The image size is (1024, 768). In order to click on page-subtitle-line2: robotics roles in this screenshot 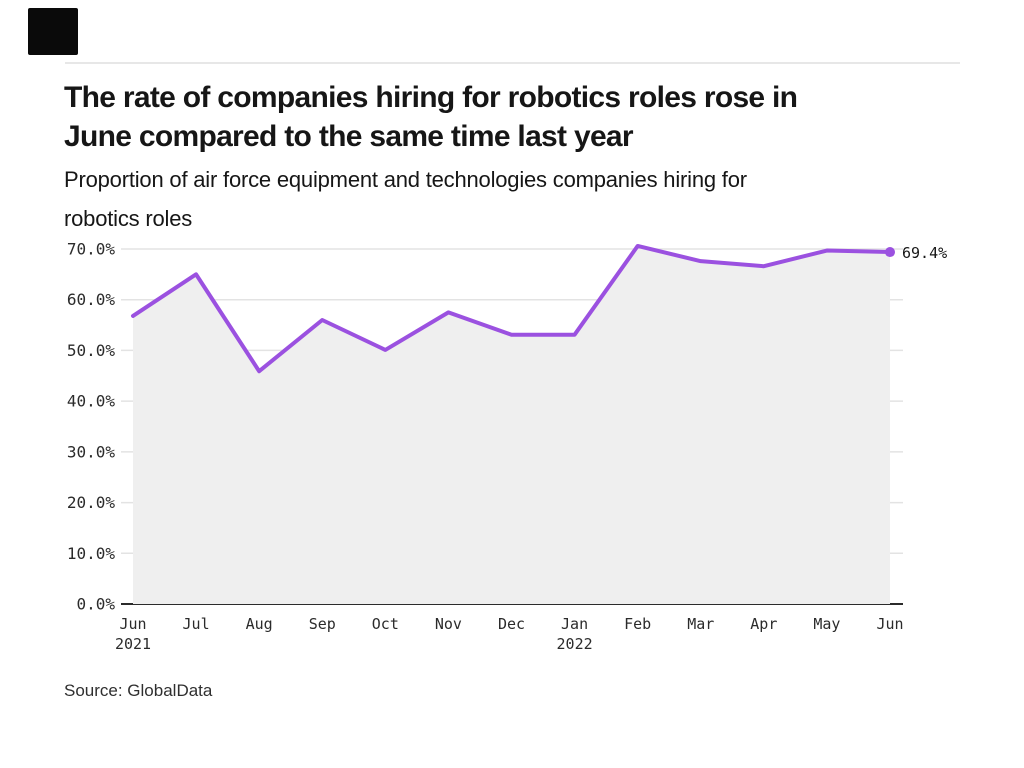, I will do `click(128, 218)`.